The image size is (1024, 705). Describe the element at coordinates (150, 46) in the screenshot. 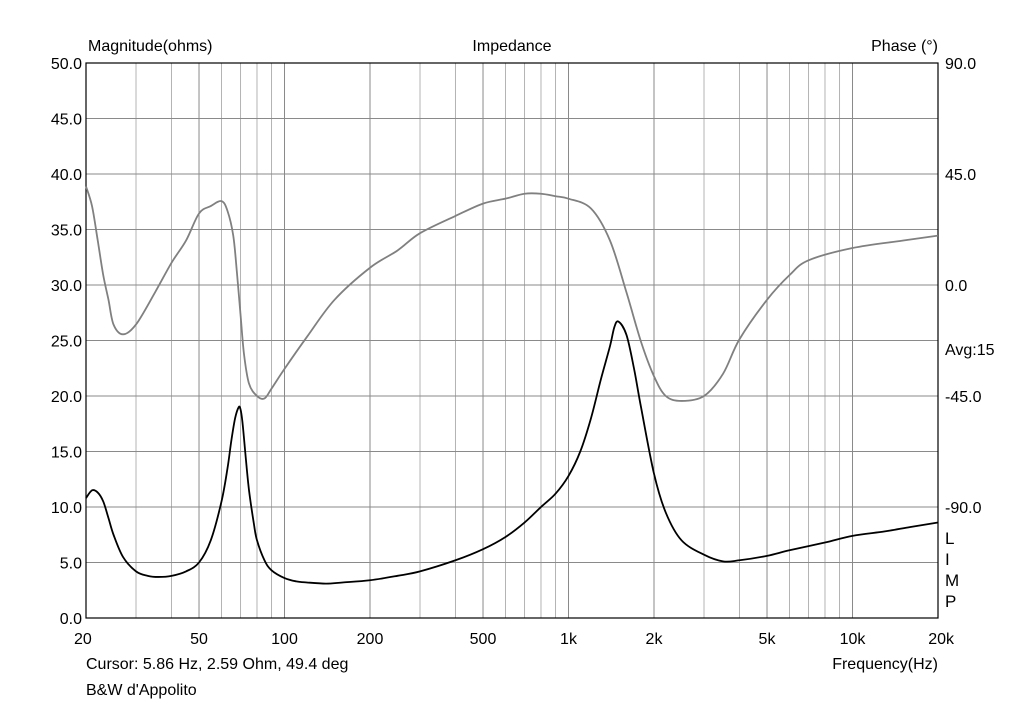

I see `left-axis-label: Magnitude(ohms)` at that location.